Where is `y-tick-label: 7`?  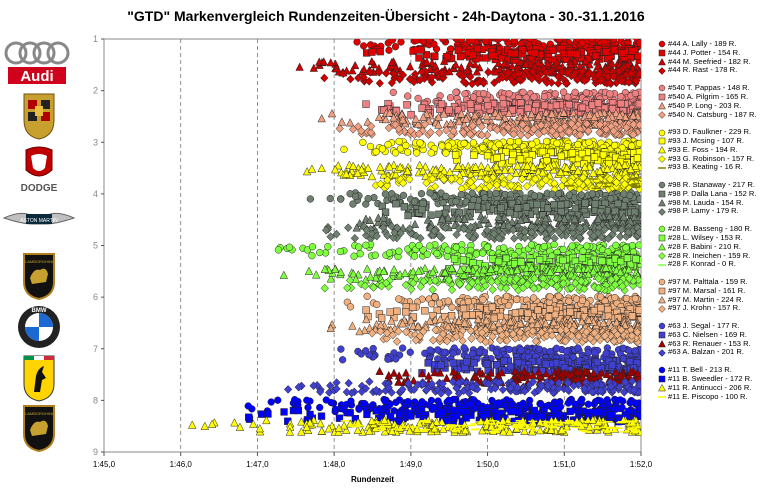 y-tick-label: 7 is located at coordinates (95, 349).